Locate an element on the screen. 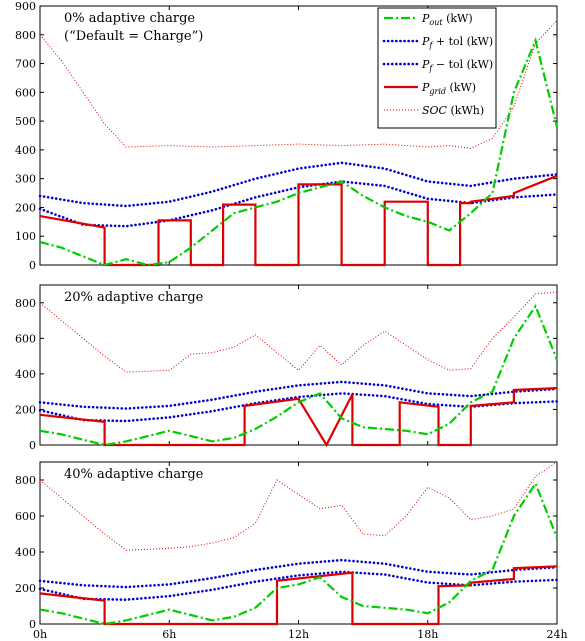  legend-box is located at coordinates (437, 68).